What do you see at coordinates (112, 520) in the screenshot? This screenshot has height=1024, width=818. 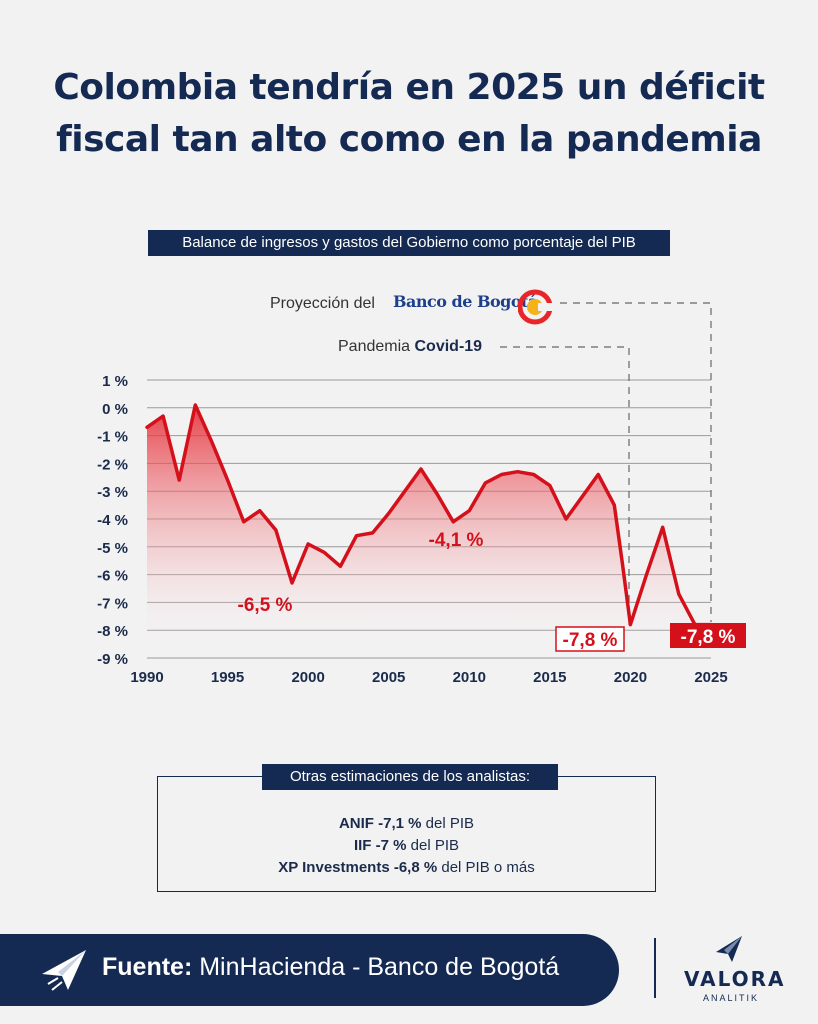 I see `y-tick-label: -4 %` at bounding box center [112, 520].